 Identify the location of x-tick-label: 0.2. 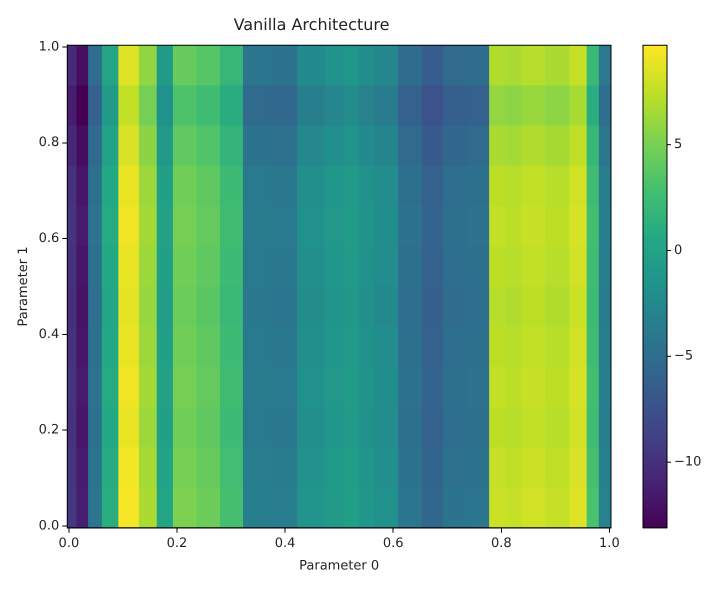
(177, 543).